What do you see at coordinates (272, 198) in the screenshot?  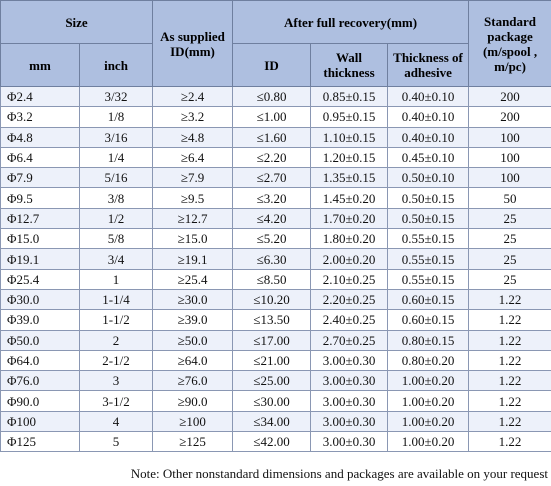 I see `cell-id: ≤3.20` at bounding box center [272, 198].